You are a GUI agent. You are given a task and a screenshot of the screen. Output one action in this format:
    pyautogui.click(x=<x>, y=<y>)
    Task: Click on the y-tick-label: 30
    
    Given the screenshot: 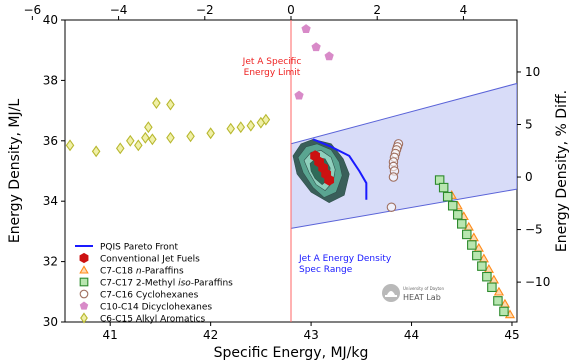 What is the action you would take?
    pyautogui.click(x=50, y=322)
    